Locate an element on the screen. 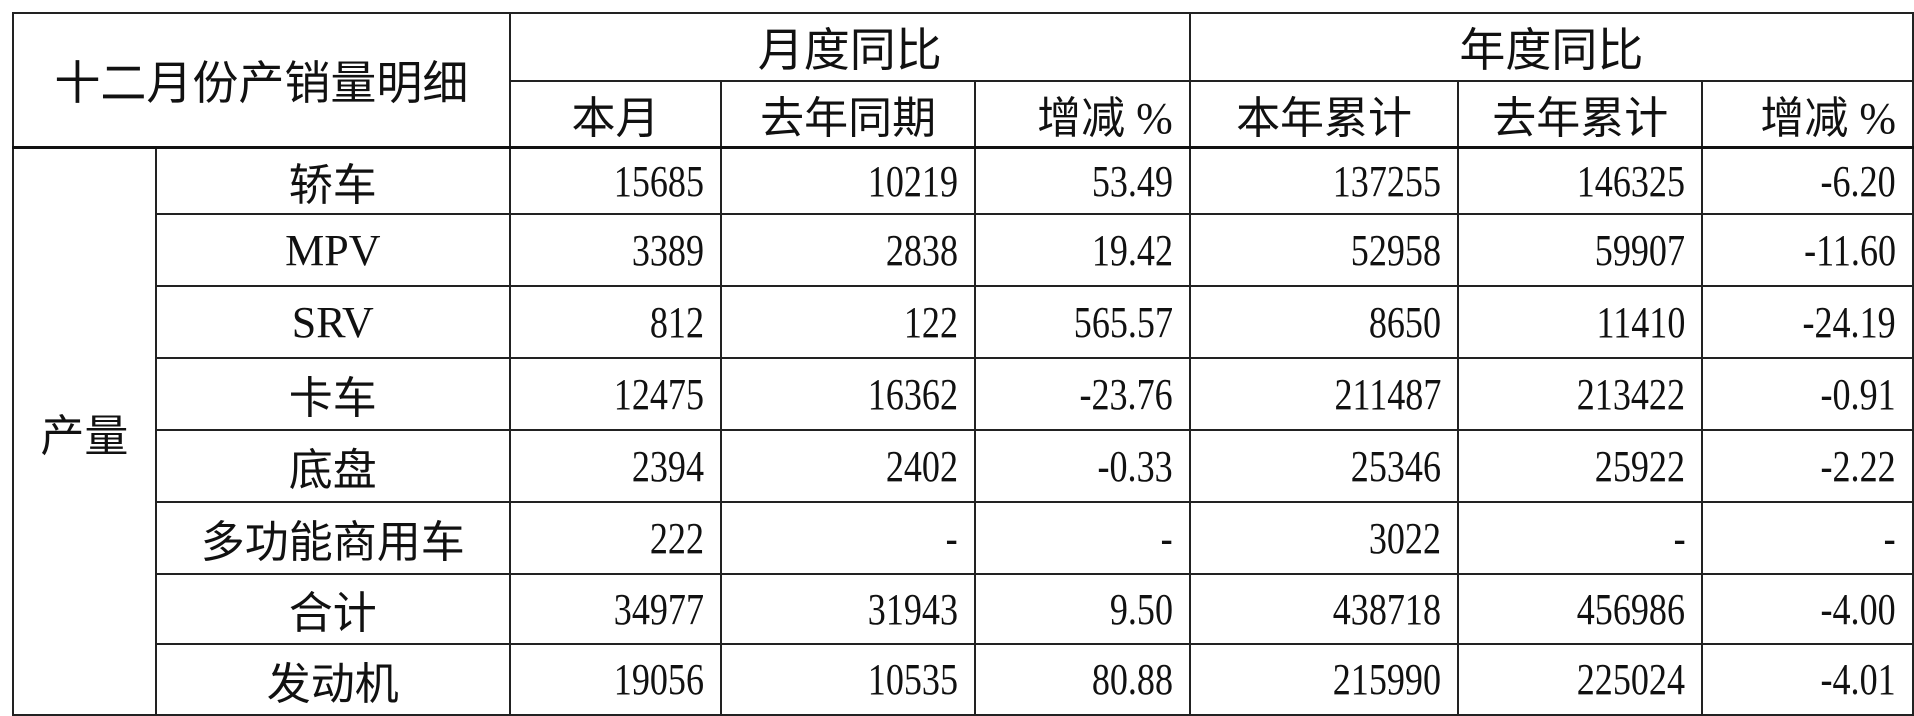 Image resolution: width=1914 pixels, height=716 pixels. row-label: MPV is located at coordinates (332, 250).